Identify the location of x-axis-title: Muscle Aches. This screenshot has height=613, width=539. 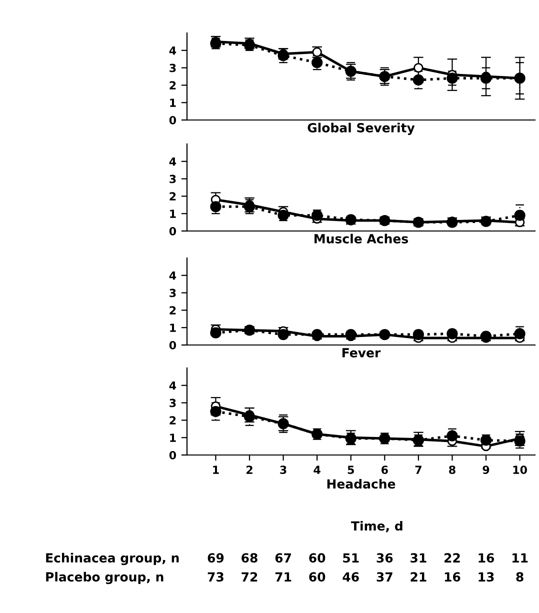
(361, 239).